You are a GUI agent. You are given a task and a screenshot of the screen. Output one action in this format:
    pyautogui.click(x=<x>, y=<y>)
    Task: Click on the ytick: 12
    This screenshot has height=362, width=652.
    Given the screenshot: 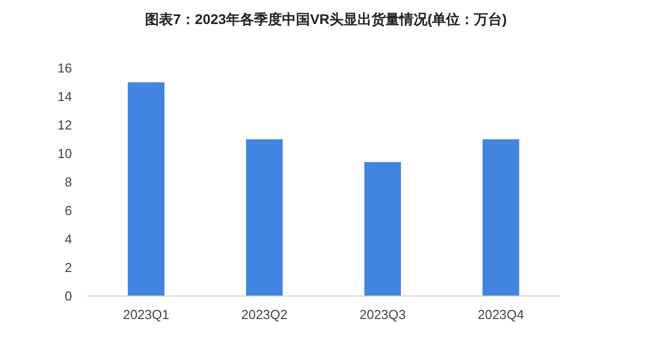 What is the action you would take?
    pyautogui.click(x=65, y=125)
    